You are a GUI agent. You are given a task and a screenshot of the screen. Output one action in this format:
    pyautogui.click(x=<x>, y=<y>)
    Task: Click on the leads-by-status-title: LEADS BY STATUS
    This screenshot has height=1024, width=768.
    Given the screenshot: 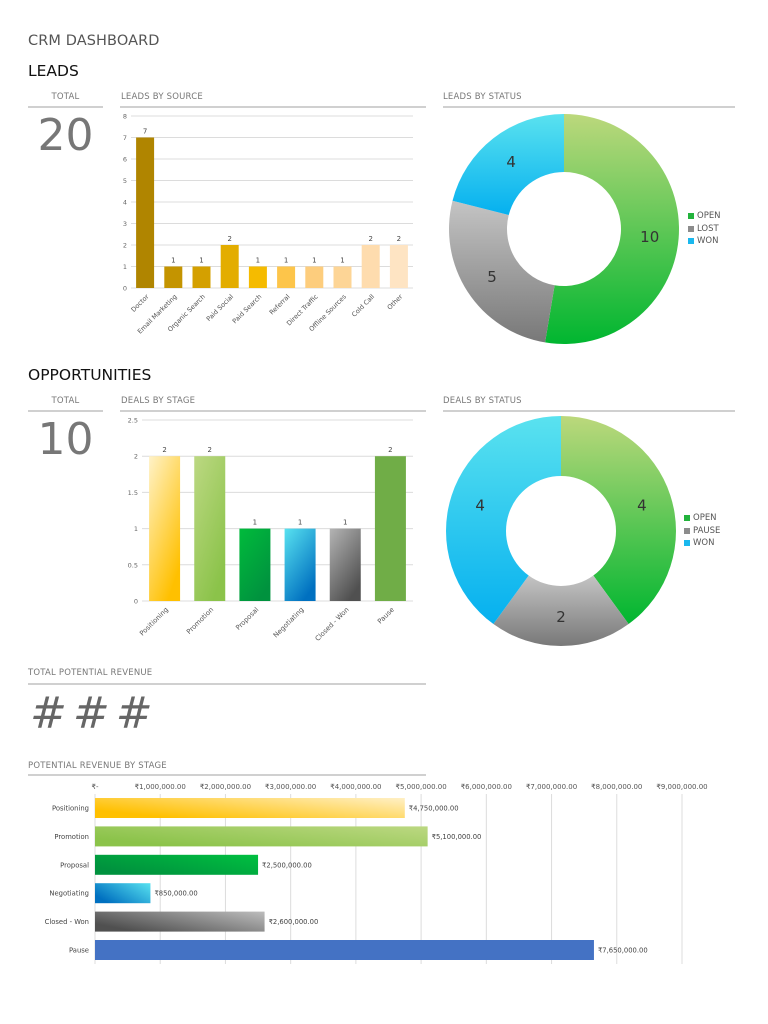 What is the action you would take?
    pyautogui.click(x=482, y=97)
    